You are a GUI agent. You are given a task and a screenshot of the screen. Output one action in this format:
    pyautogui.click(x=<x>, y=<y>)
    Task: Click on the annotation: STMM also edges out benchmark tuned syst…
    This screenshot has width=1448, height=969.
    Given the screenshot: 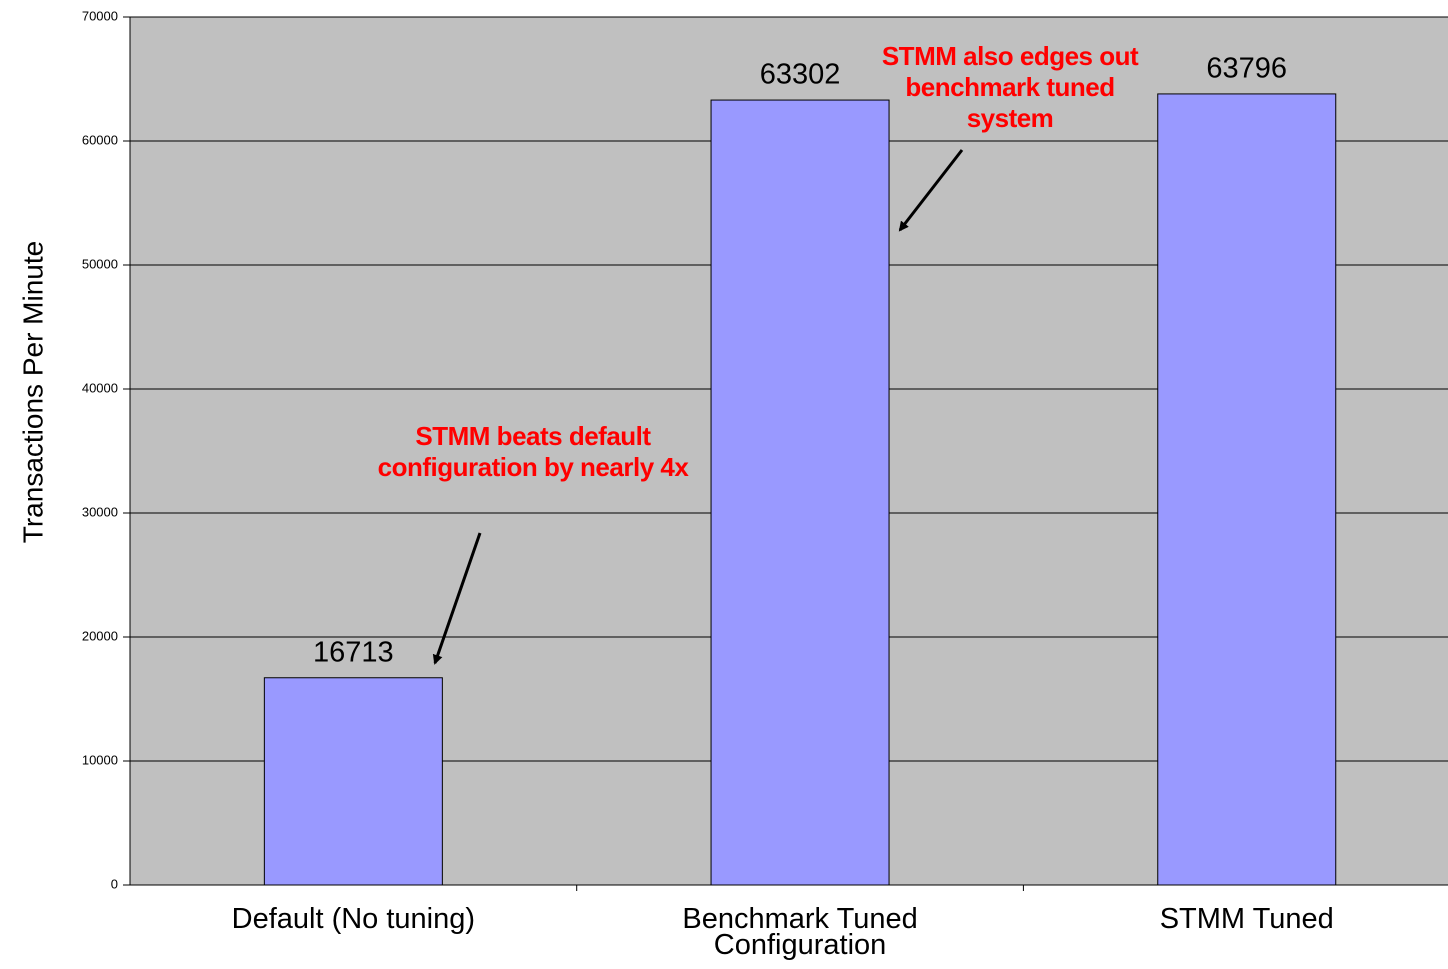 What is the action you would take?
    pyautogui.click(x=1010, y=87)
    